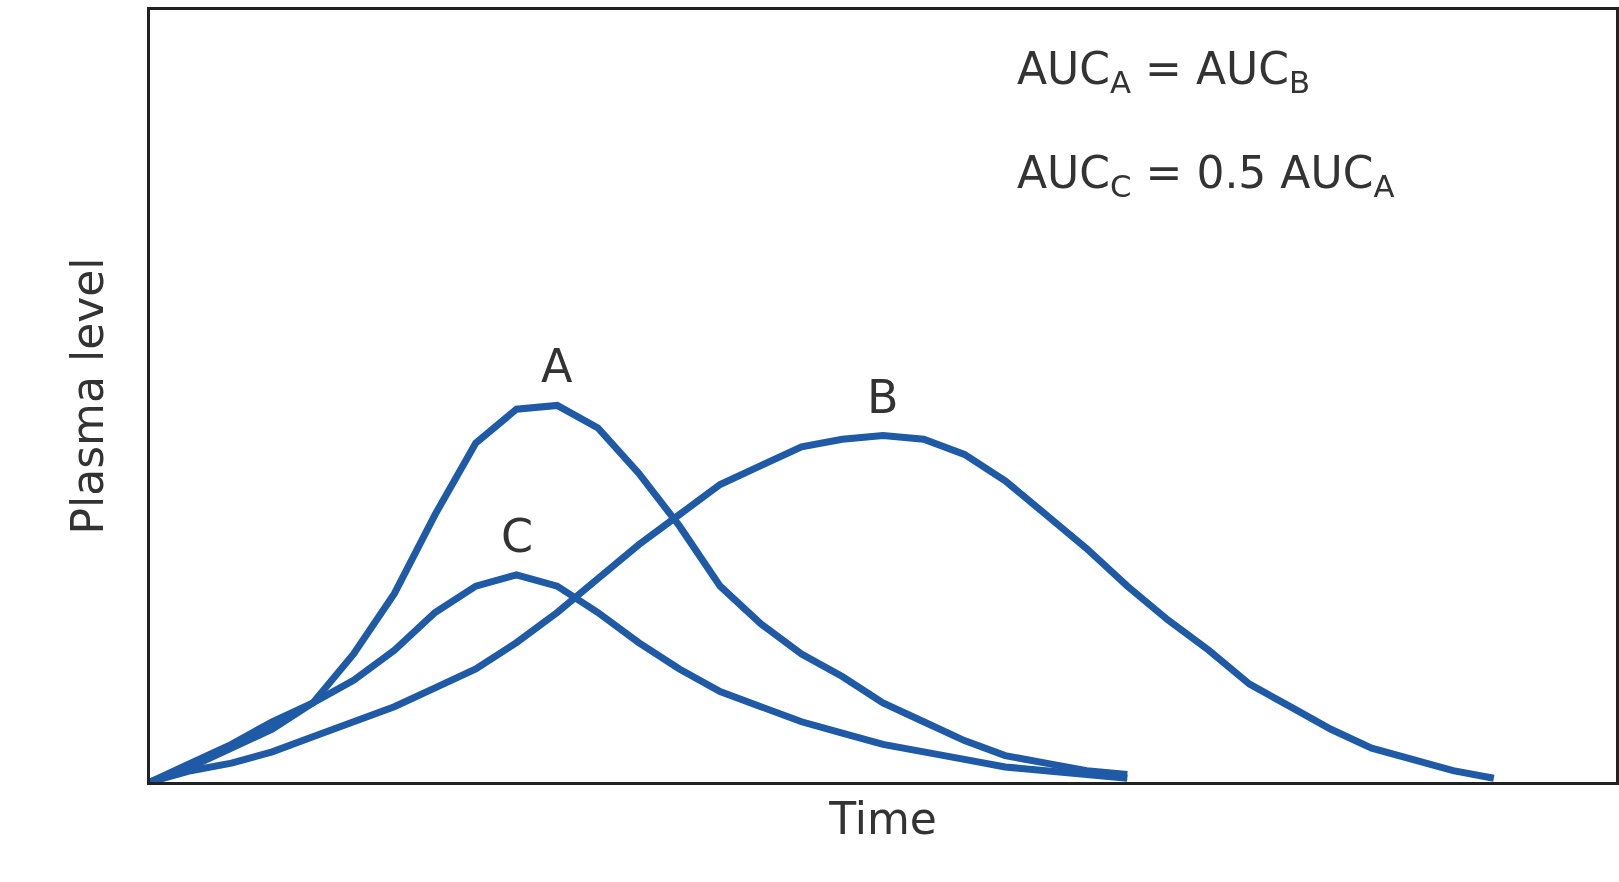 The image size is (1619, 882). I want to click on y-axis-title: Plasma level, so click(88, 396).